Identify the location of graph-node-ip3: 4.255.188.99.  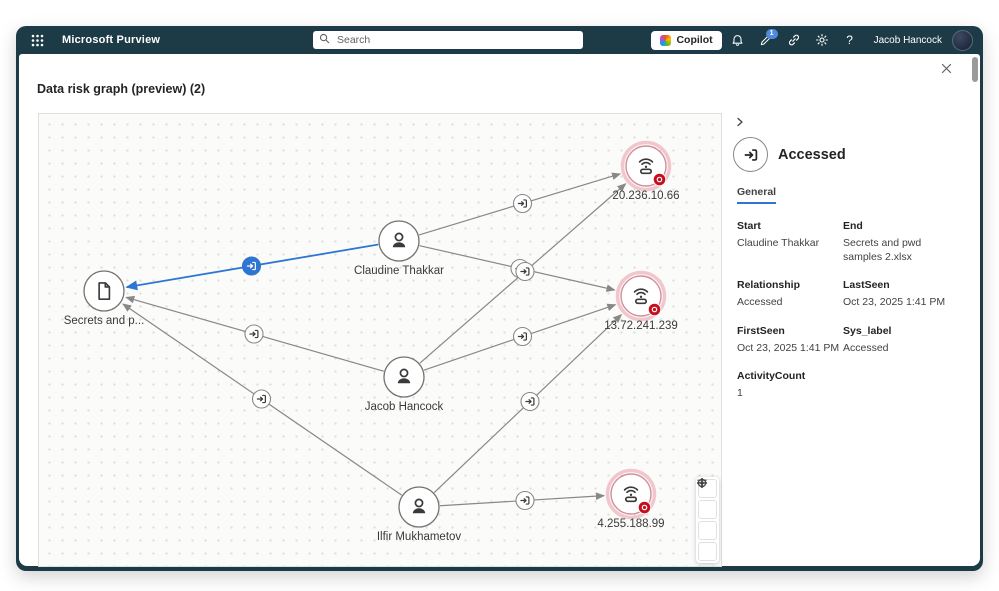
(631, 499).